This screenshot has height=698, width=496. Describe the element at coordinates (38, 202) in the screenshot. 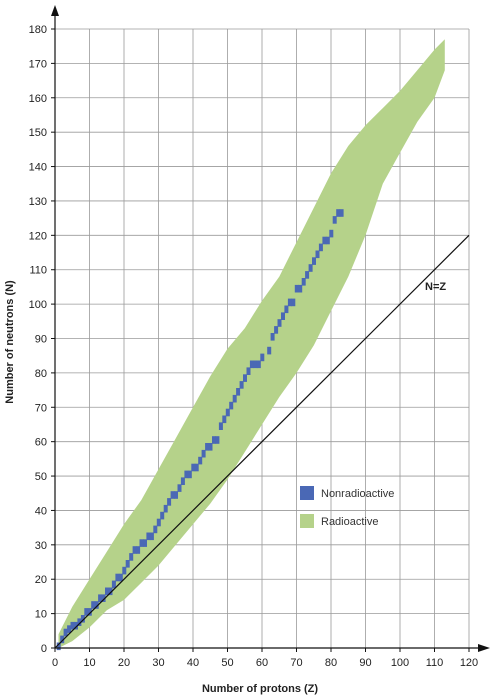

I see `y-tick-label-13: 130` at that location.